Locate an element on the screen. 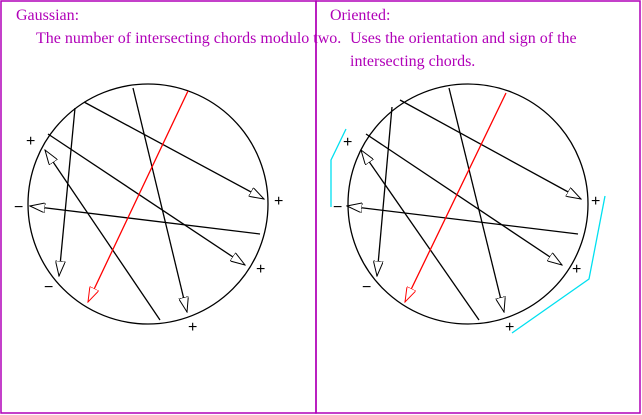 This screenshot has height=415, width=642. left-chord-highlight is located at coordinates (138, 196).